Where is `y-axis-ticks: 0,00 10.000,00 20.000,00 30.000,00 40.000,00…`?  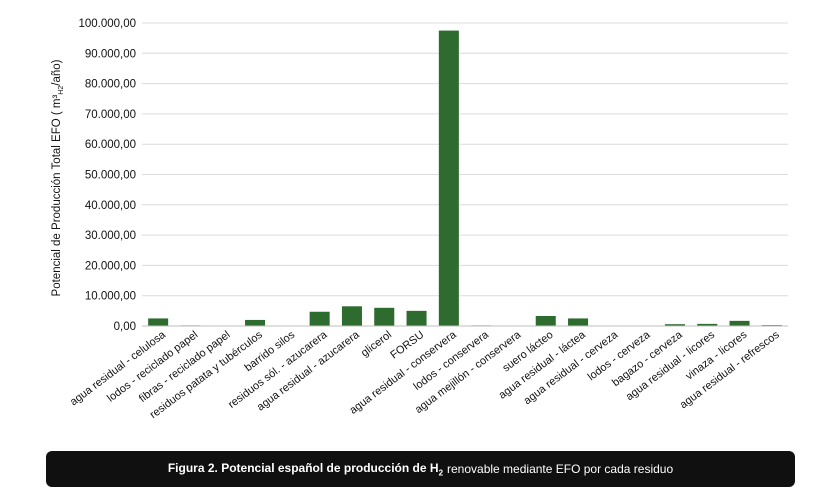 y-axis-ticks: 0,00 10.000,00 20.000,00 30.000,00 40.000,00… is located at coordinates (107, 175).